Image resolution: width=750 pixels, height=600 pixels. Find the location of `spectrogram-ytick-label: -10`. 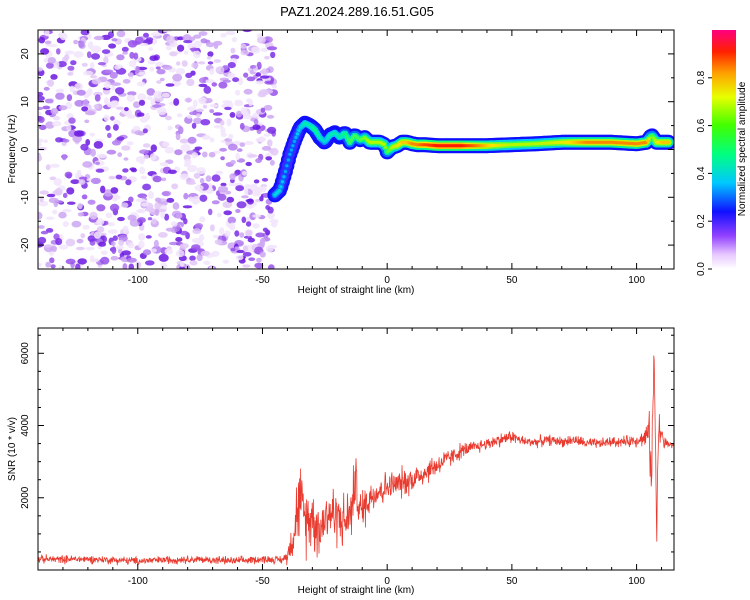

spectrogram-ytick-label: -10 is located at coordinates (25, 197).